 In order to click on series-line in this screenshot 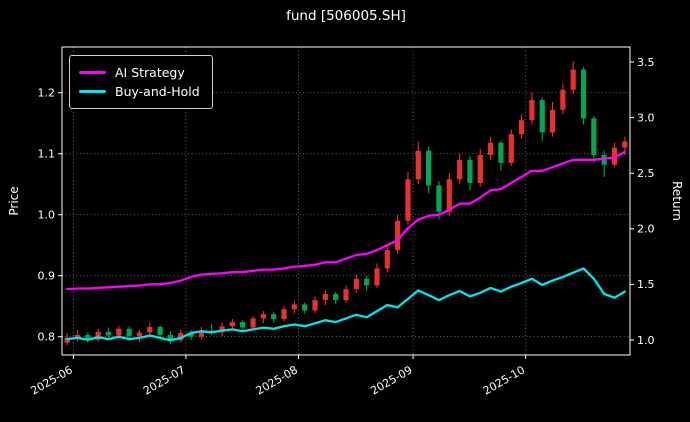, I will do `click(346, 304)`.